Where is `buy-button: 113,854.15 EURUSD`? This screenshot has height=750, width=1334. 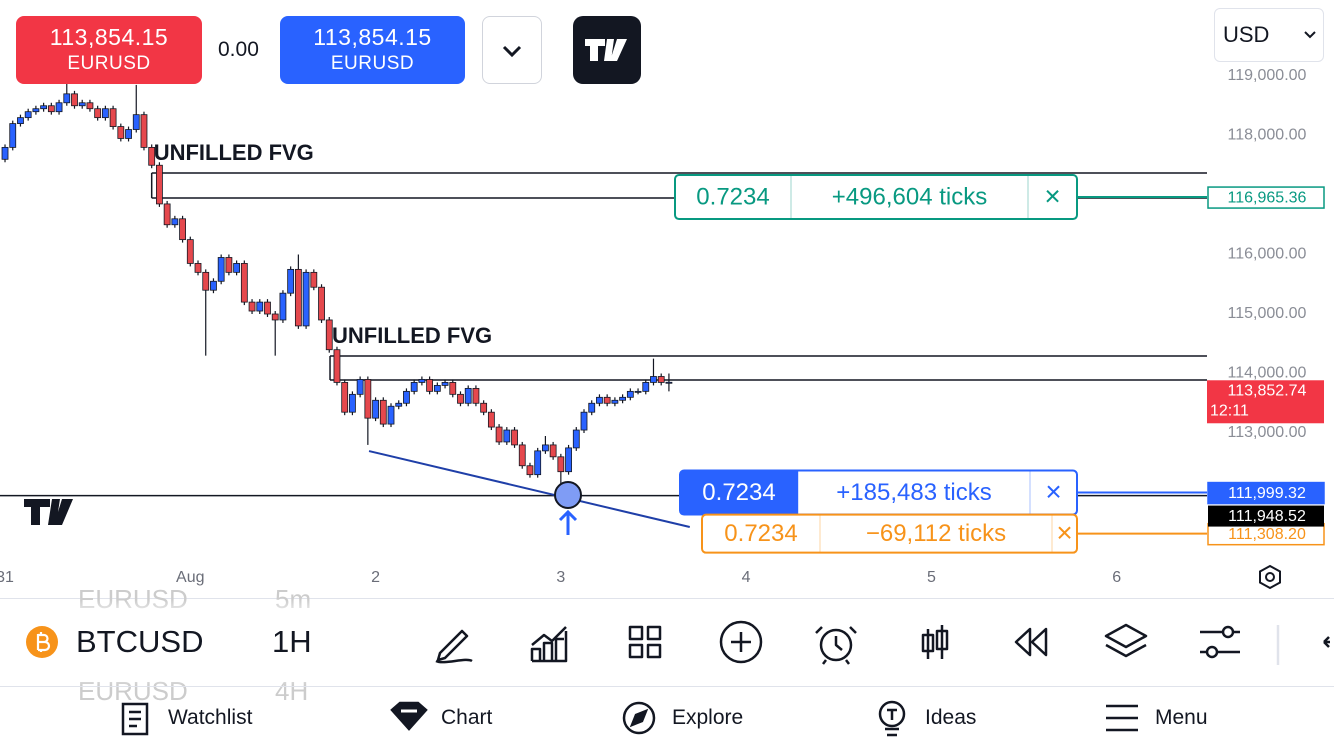 buy-button: 113,854.15 EURUSD is located at coordinates (372, 50).